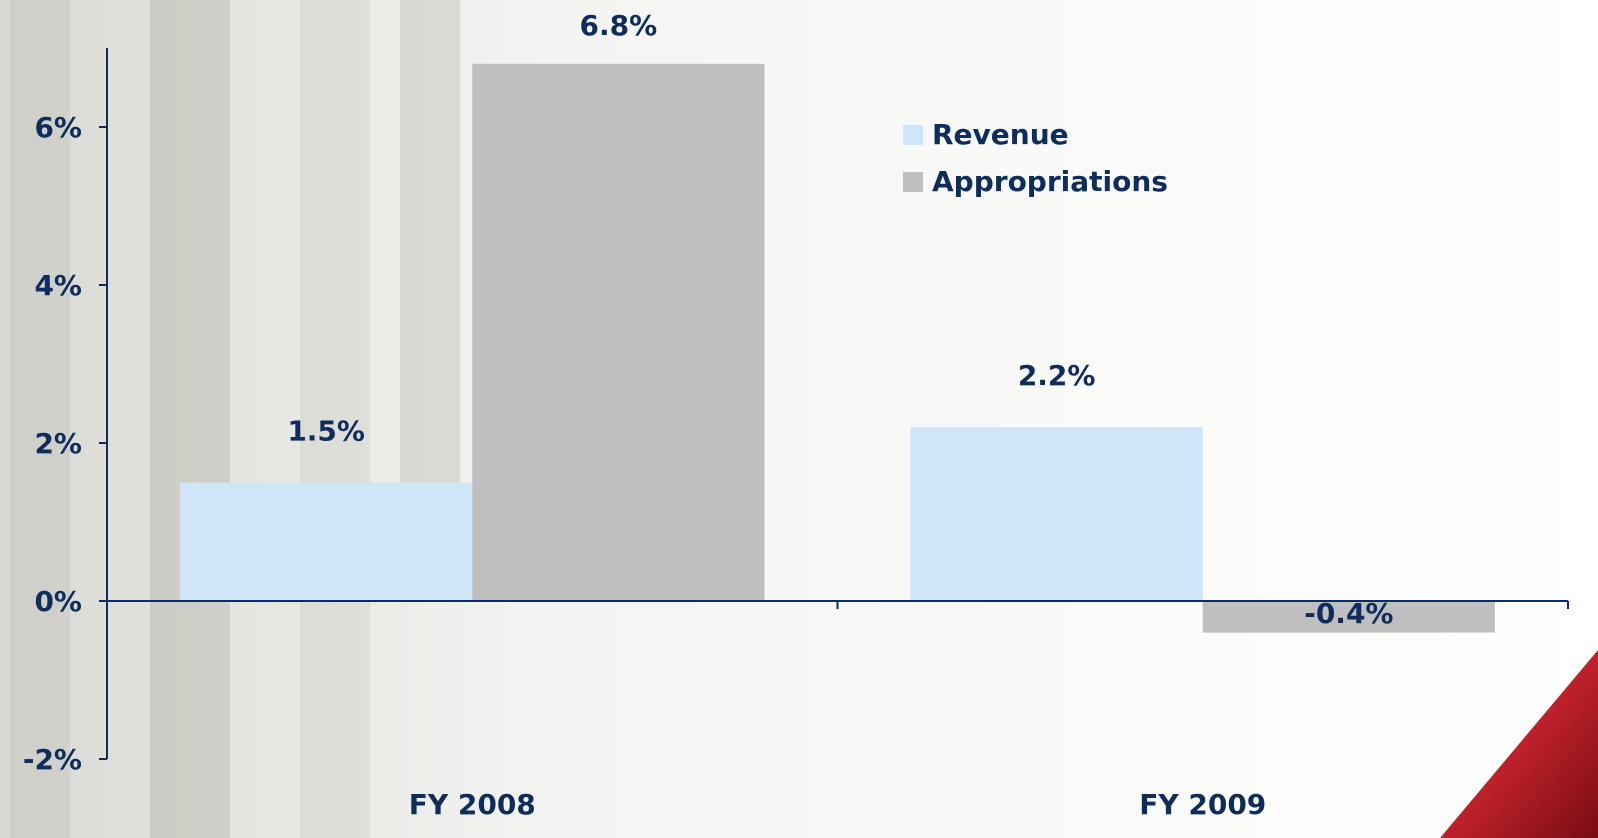  Describe the element at coordinates (52, 759) in the screenshot. I see `y-tick-label: -2%` at that location.